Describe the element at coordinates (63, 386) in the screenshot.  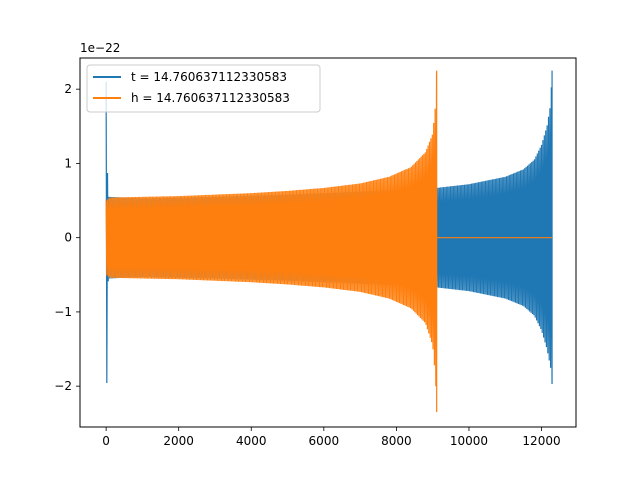
I see `y-tick-label: −2` at that location.